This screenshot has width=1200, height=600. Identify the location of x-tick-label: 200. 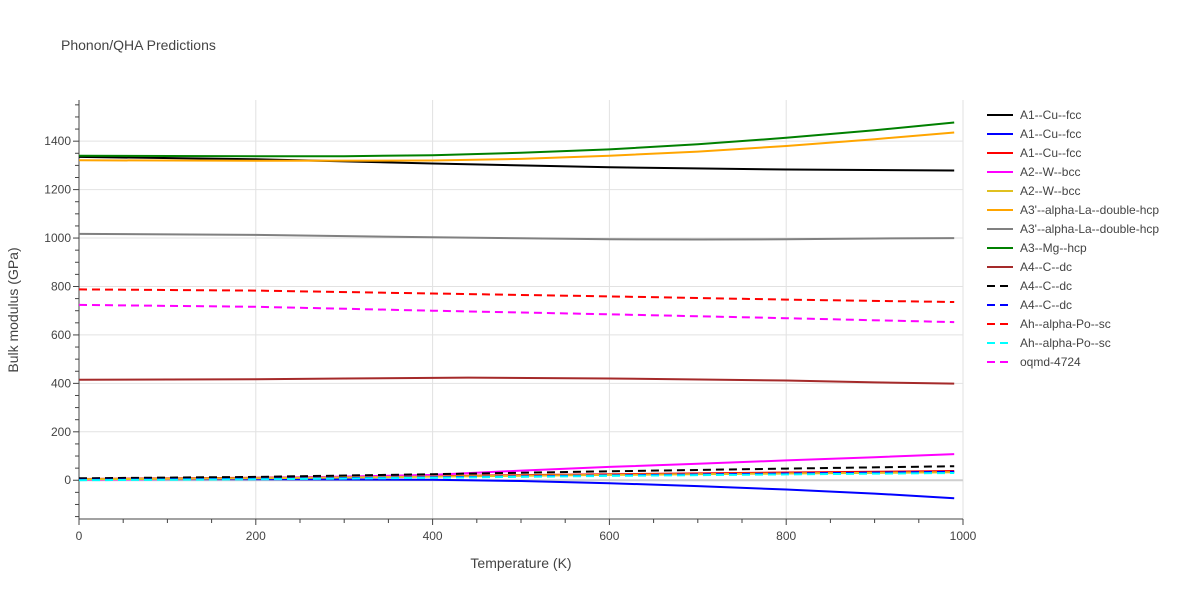
(256, 536).